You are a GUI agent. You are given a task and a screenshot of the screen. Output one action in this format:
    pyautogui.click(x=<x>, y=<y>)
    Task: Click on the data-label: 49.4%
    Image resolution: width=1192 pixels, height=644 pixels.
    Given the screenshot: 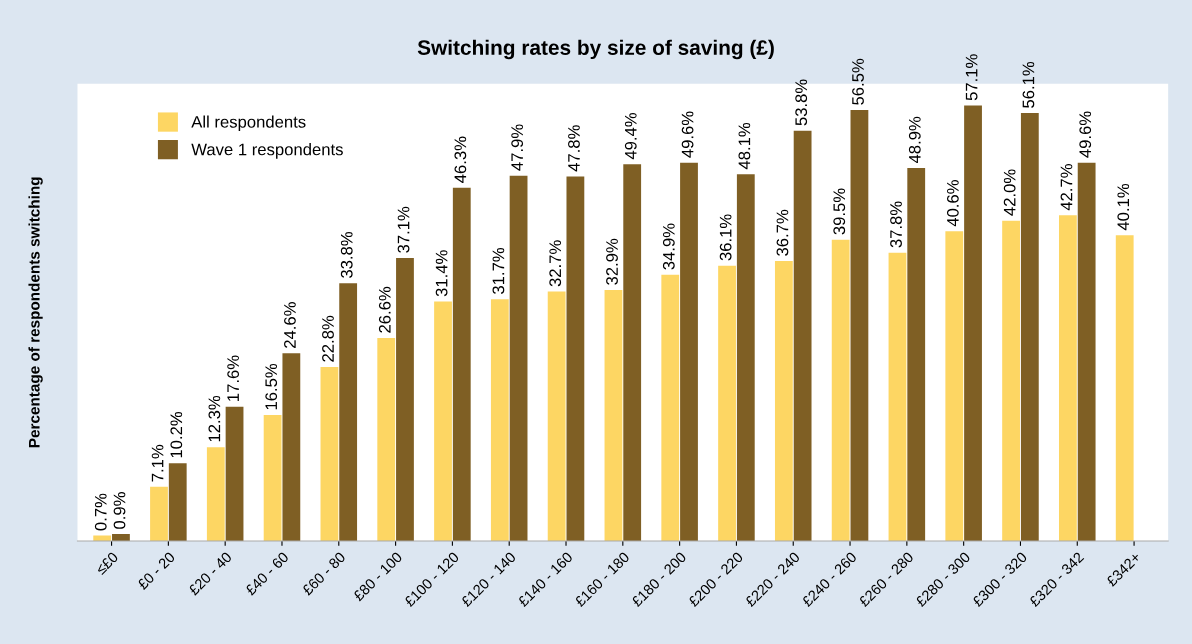 What is the action you would take?
    pyautogui.click(x=630, y=136)
    